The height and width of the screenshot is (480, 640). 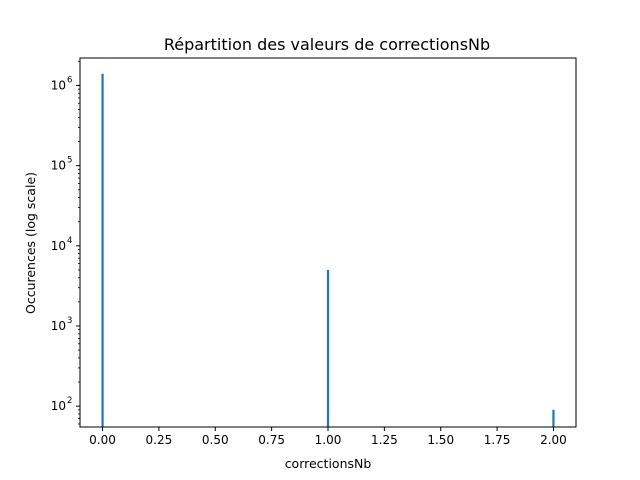 What do you see at coordinates (384, 440) in the screenshot?
I see `x-tick-label: 1.25` at bounding box center [384, 440].